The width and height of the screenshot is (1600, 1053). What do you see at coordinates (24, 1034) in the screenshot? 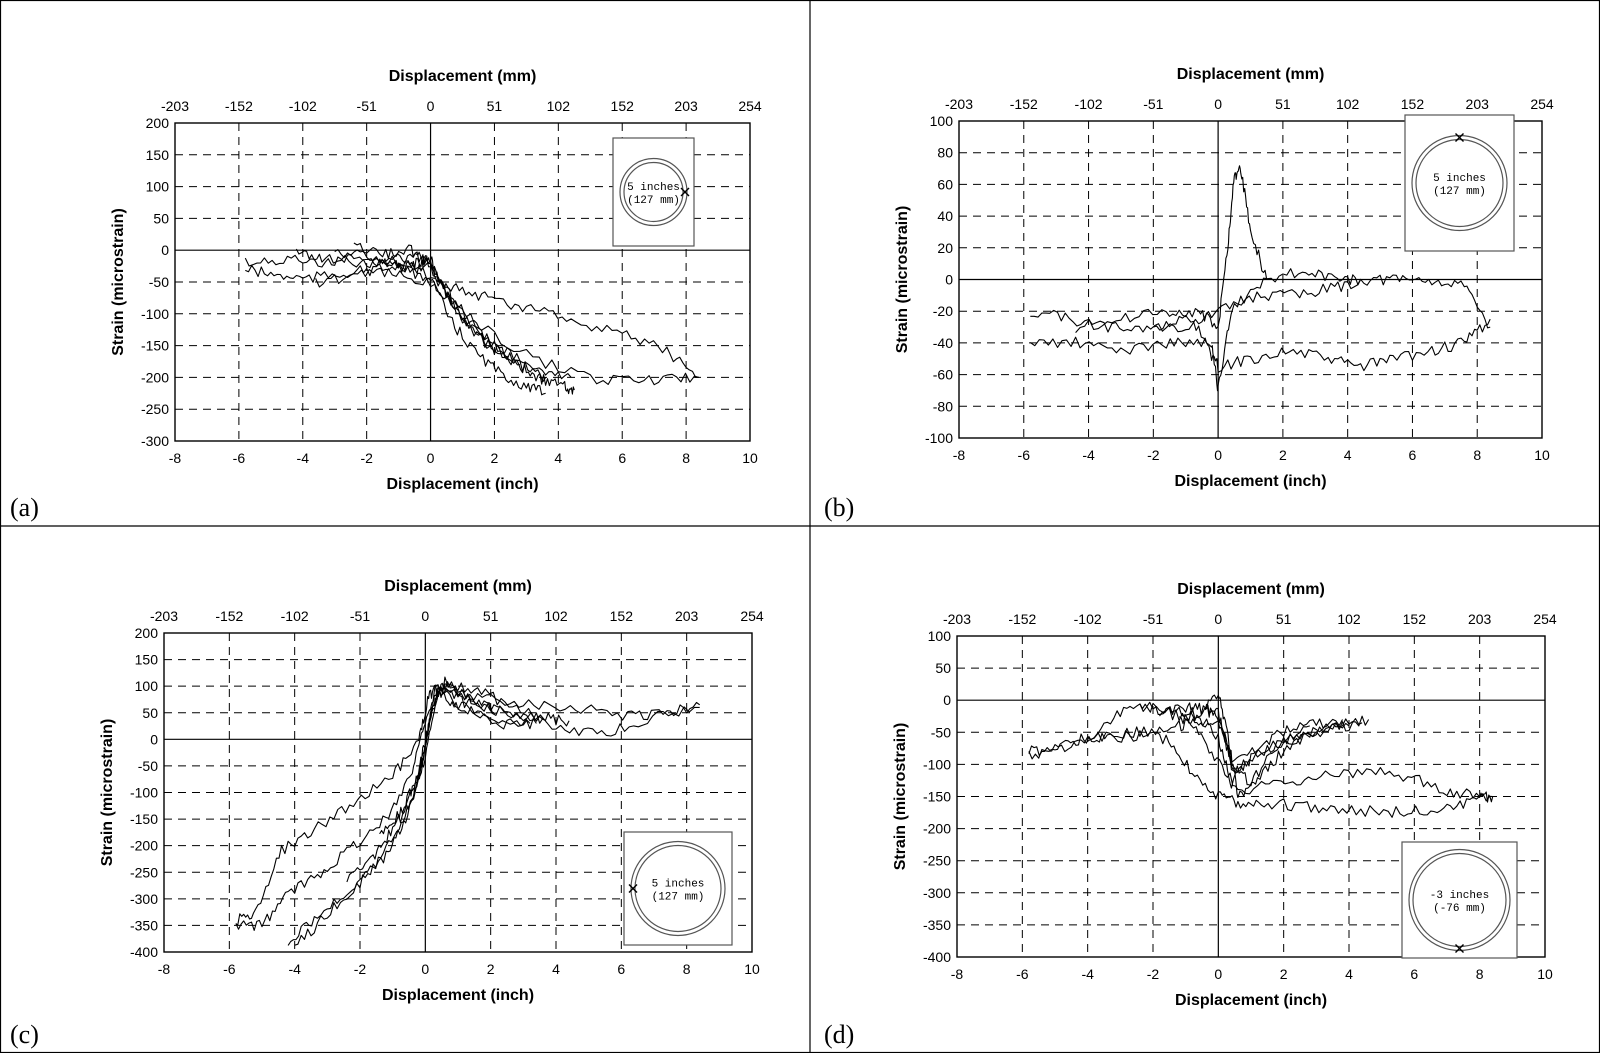
I see `panel-label: (c)` at bounding box center [24, 1034].